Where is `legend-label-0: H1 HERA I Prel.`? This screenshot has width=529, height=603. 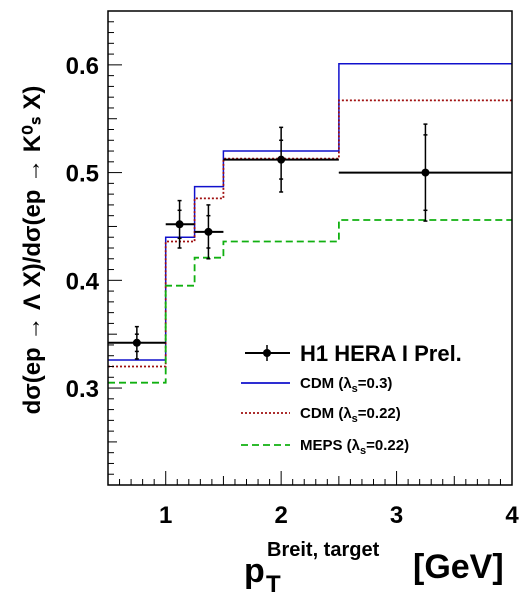 legend-label-0: H1 HERA I Prel. is located at coordinates (381, 353).